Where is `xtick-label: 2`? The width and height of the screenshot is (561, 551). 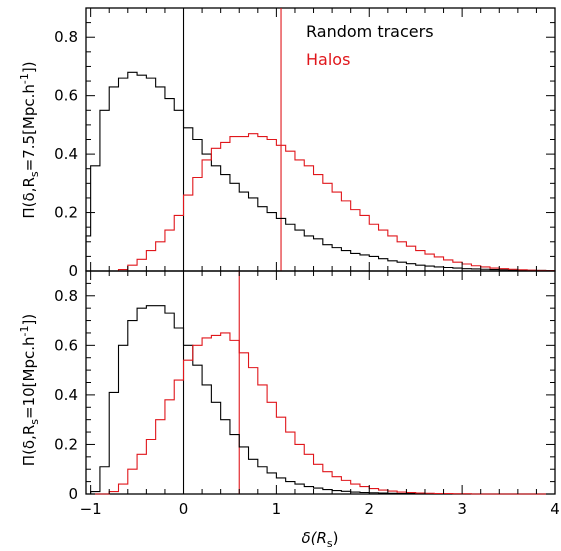
xtick-label: 2 is located at coordinates (369, 509).